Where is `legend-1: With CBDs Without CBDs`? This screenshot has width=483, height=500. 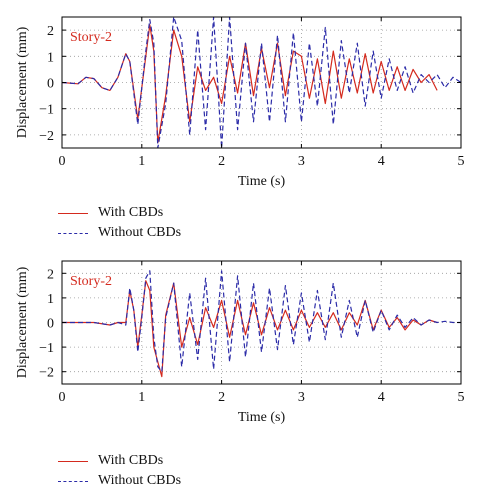
legend-1: With CBDs Without CBDs is located at coordinates (119, 223).